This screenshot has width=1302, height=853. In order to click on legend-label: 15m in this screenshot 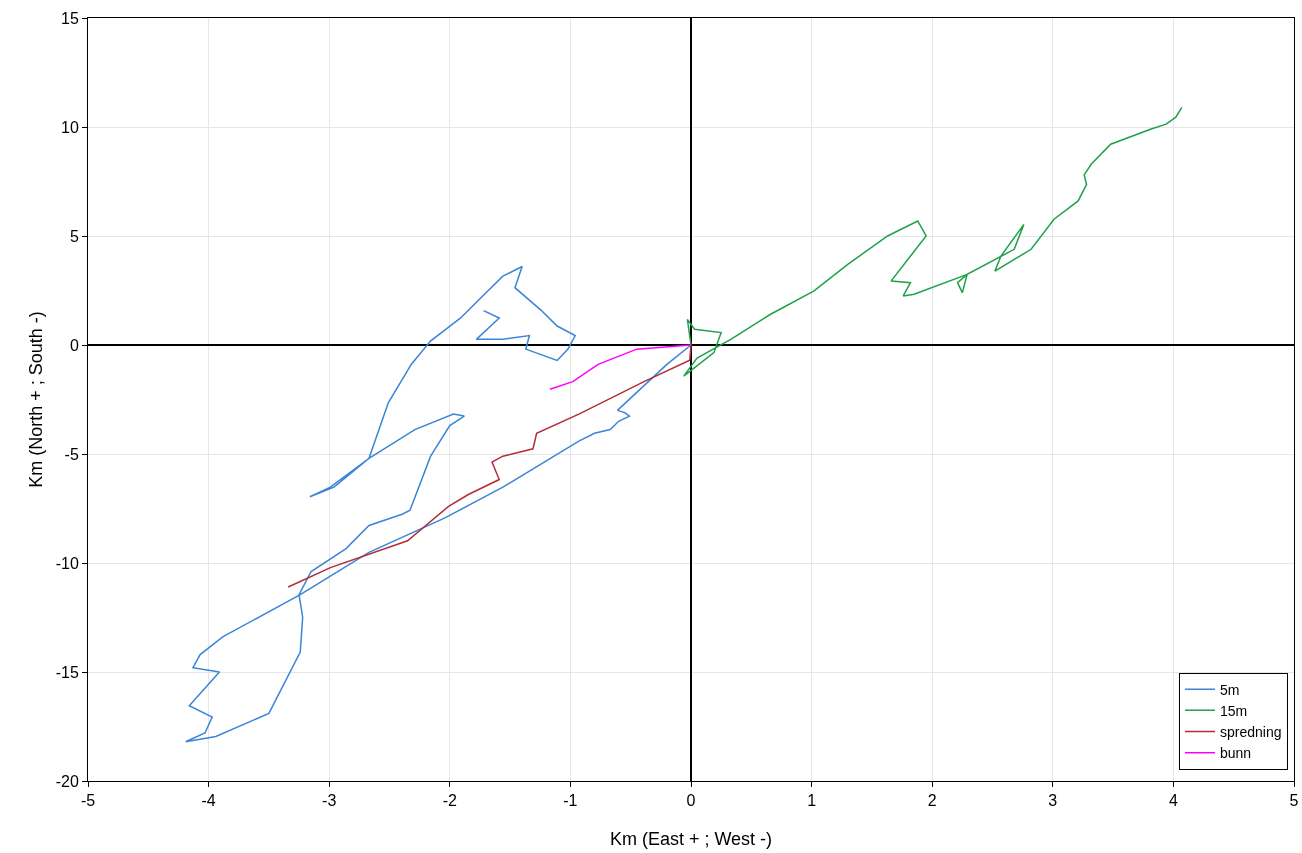, I will do `click(1233, 710)`.